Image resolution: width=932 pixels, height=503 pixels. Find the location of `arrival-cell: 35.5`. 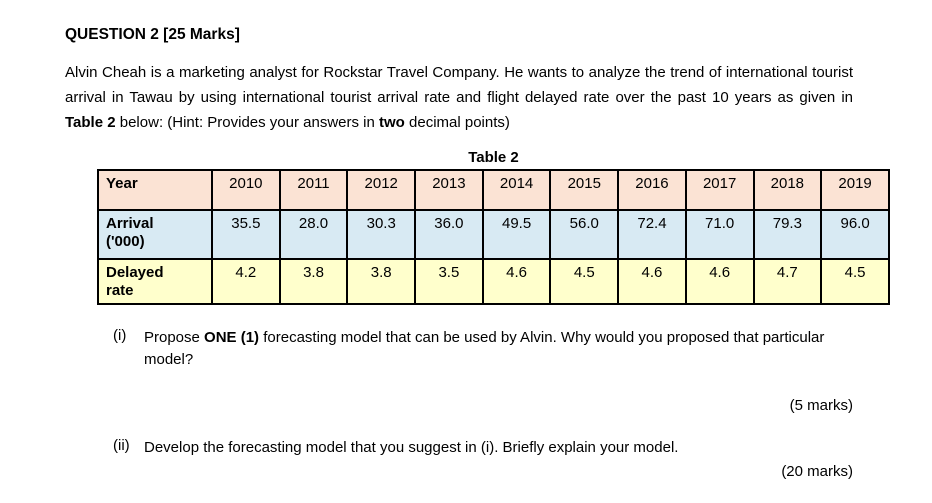

arrival-cell: 35.5 is located at coordinates (246, 234).